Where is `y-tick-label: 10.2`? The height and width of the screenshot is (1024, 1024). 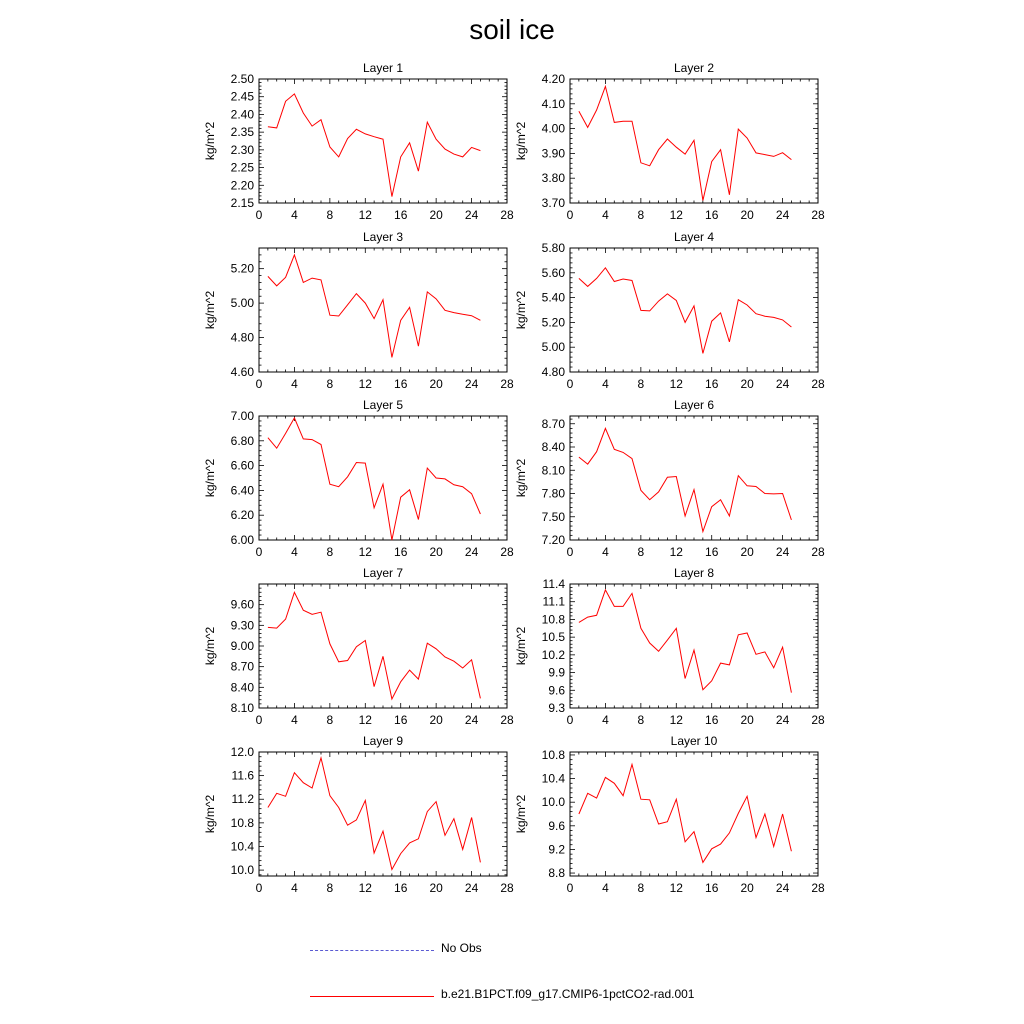 y-tick-label: 10.2 is located at coordinates (554, 655).